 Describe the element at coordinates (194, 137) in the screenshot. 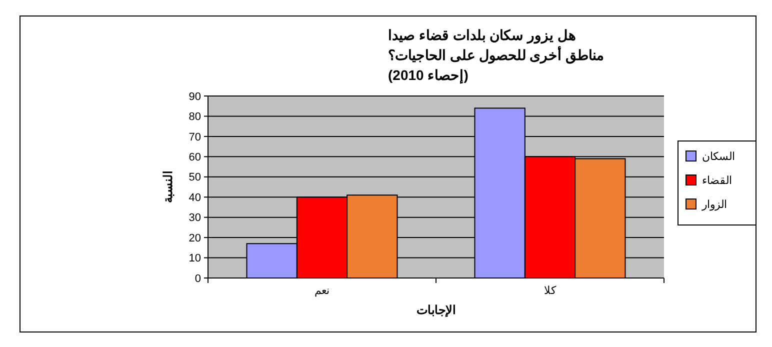

I see `y-tick-label: 70` at that location.